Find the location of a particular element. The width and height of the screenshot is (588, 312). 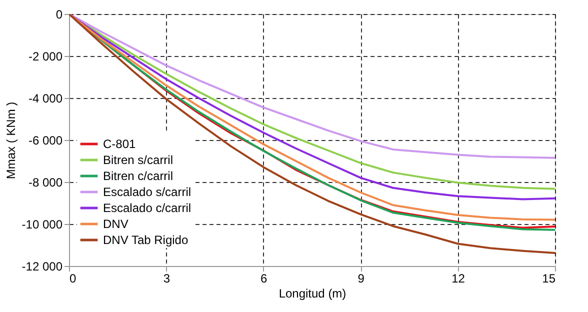

legend-label: Bitren c/carril is located at coordinates (138, 176).